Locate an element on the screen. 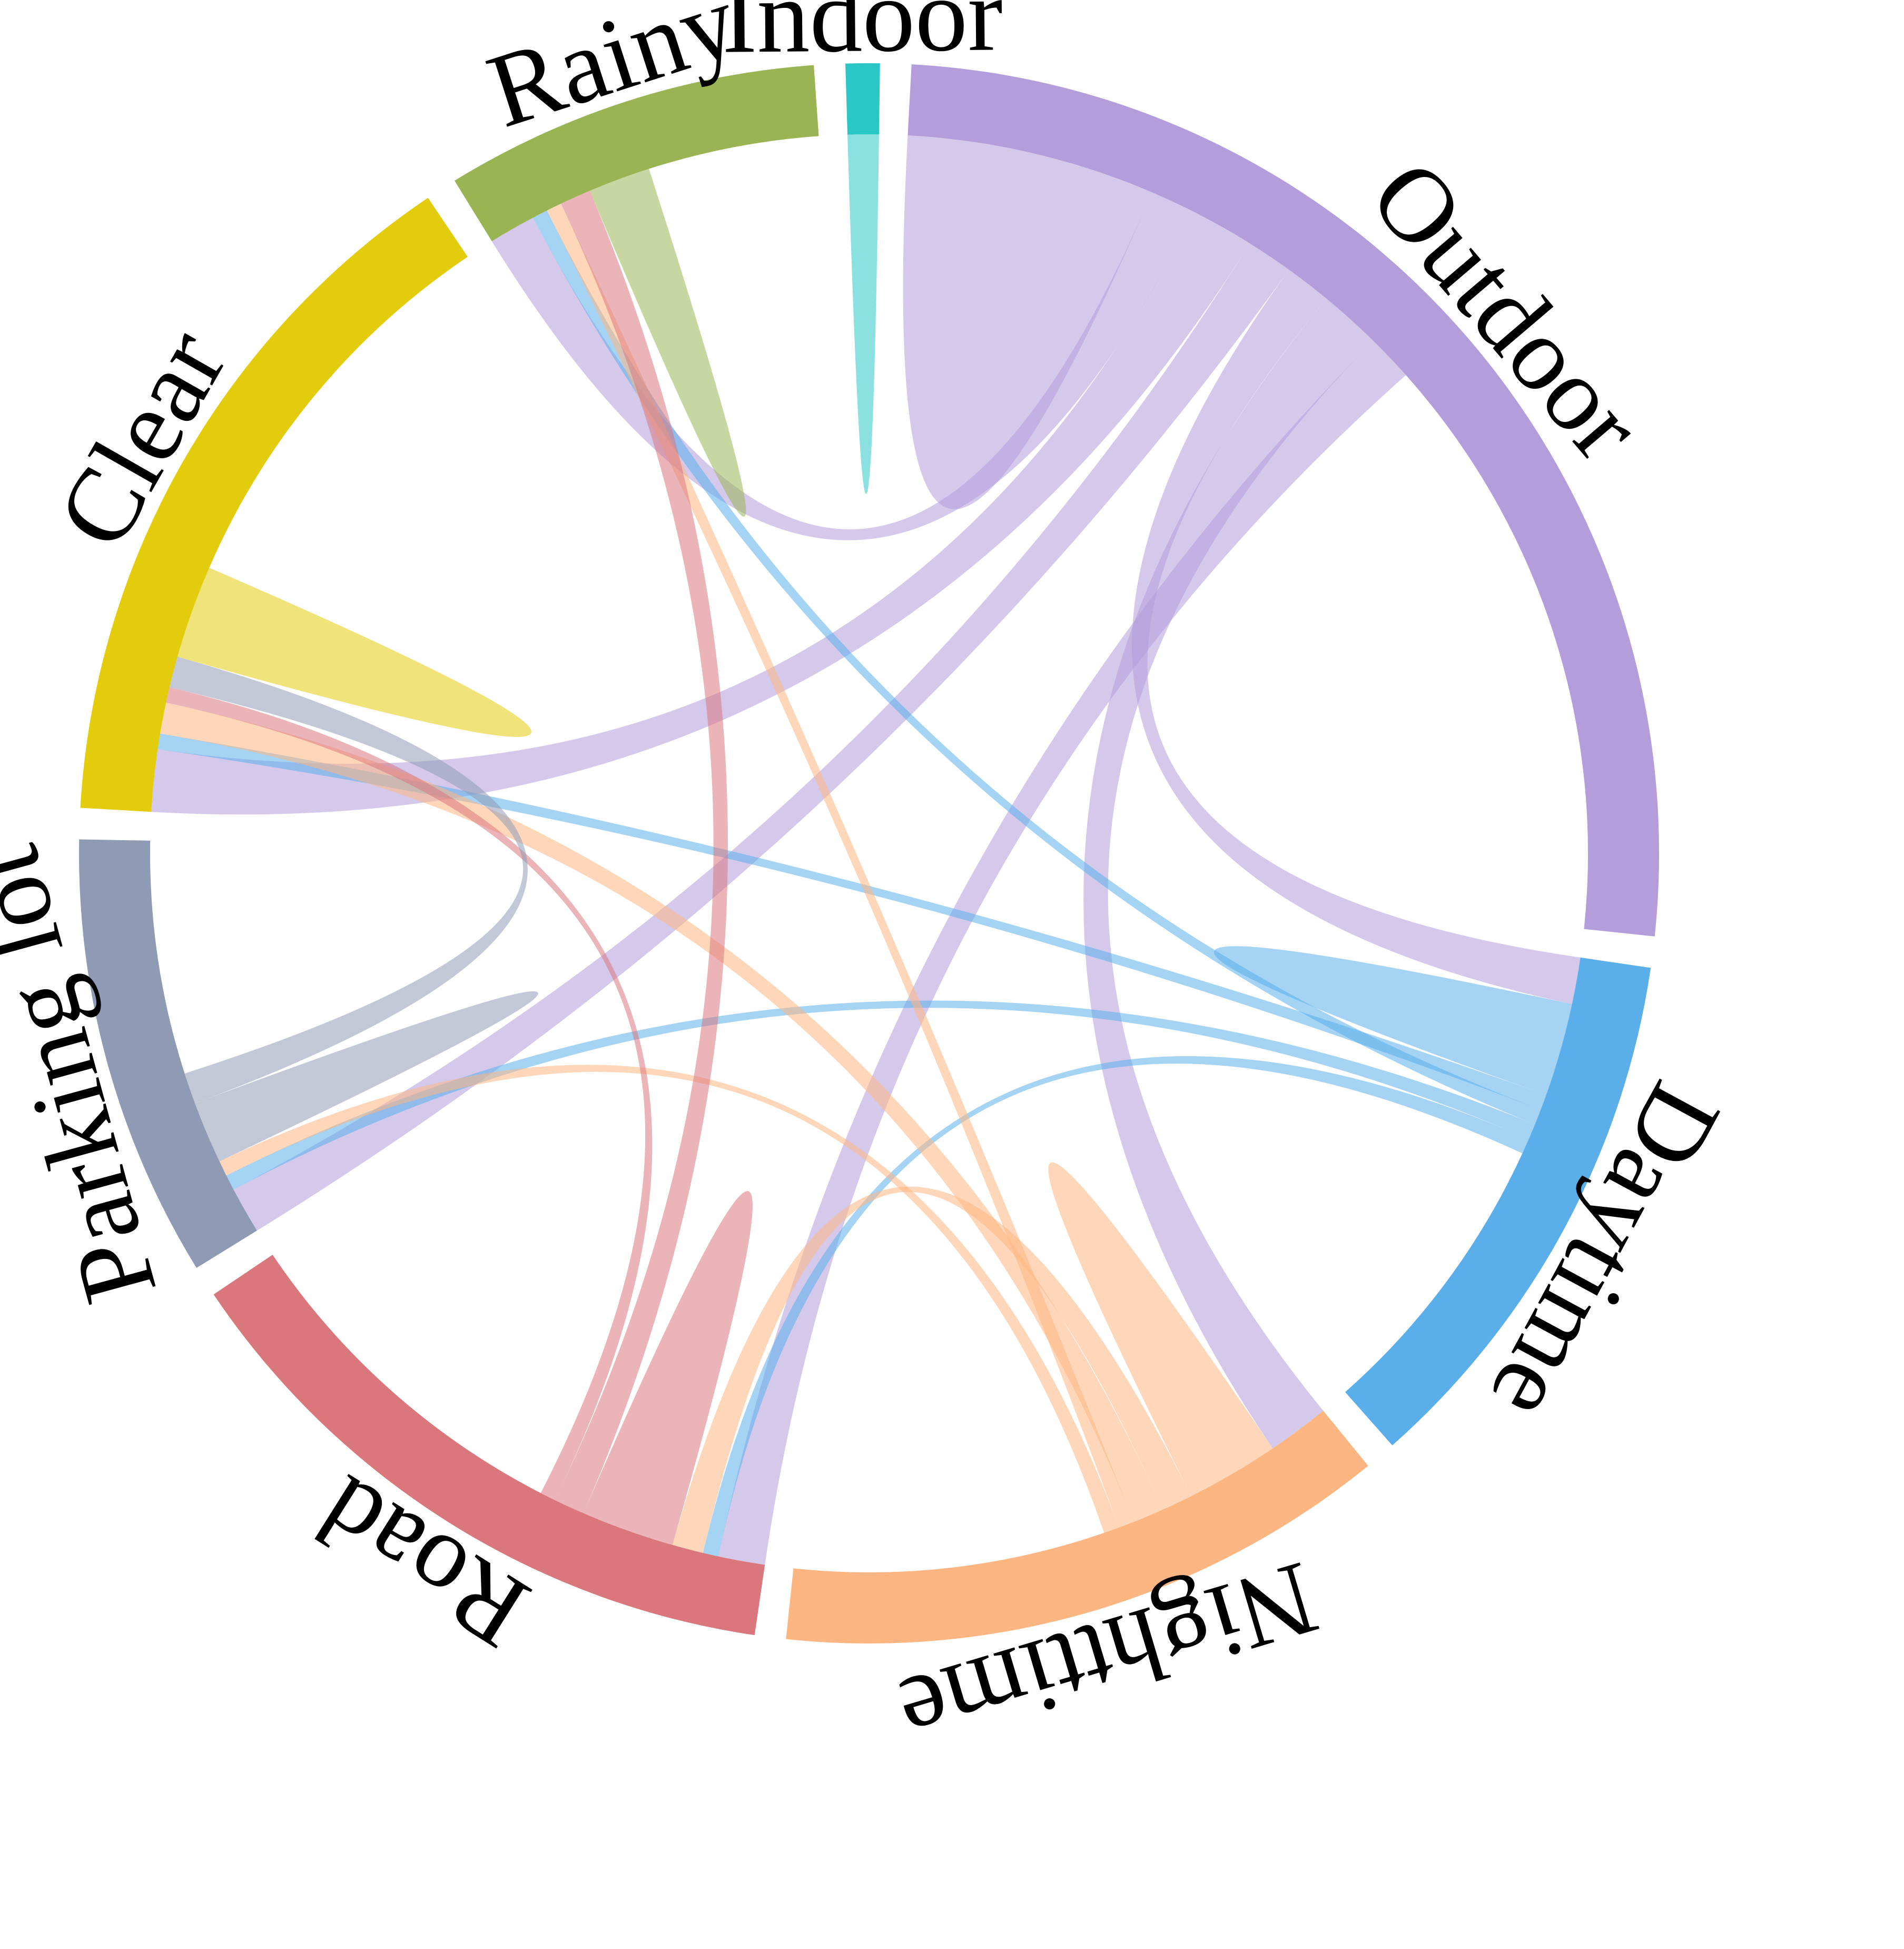 The height and width of the screenshot is (1949, 1904). arc-rainy is located at coordinates (637, 153).